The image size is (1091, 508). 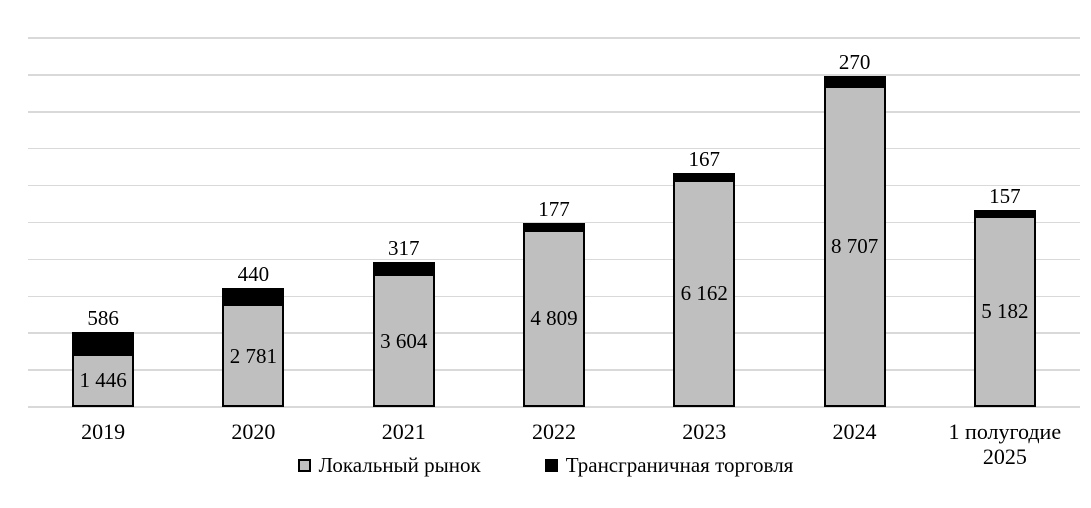 What do you see at coordinates (1005, 444) in the screenshot?
I see `x-axis-label: 1 полугодие 2025` at bounding box center [1005, 444].